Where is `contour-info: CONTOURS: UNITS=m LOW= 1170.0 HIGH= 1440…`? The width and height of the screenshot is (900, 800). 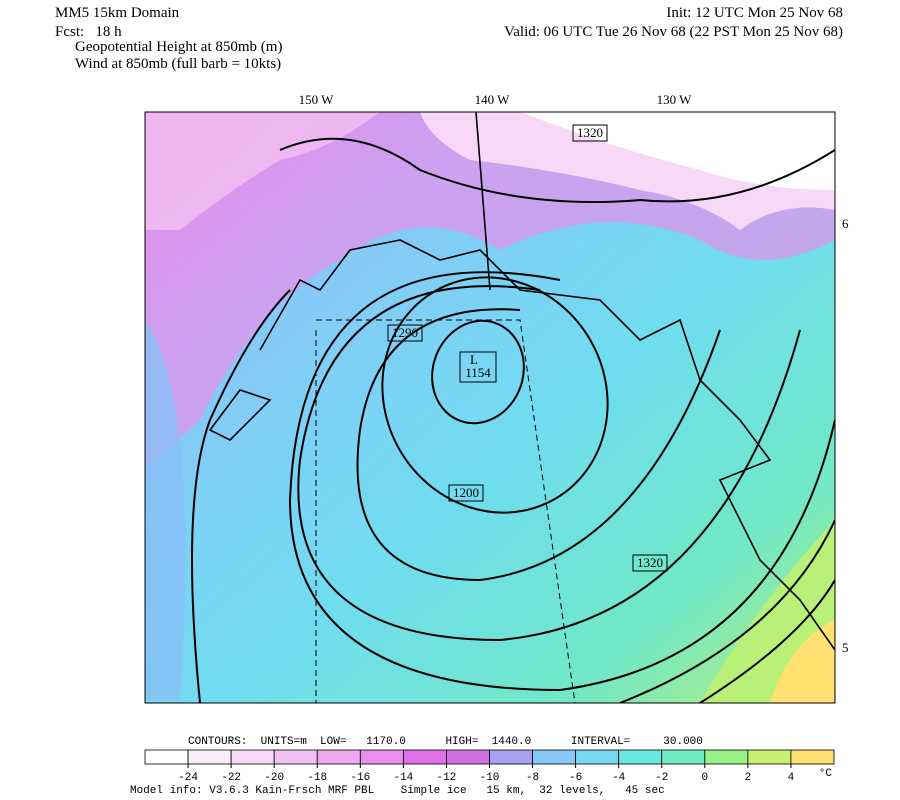 contour-info: CONTOURS: UNITS=m LOW= 1170.0 HIGH= 1440… is located at coordinates (445, 742).